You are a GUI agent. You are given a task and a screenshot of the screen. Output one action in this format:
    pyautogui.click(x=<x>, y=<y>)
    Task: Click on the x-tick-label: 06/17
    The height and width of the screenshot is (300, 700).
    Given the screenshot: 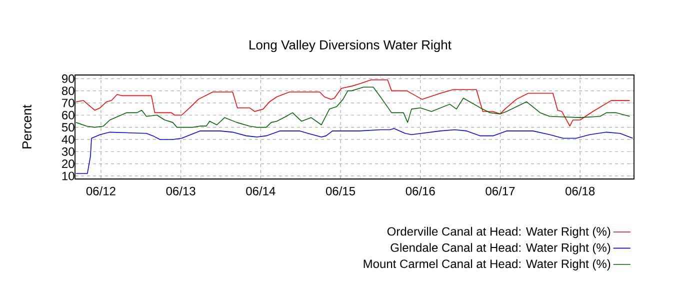 What is the action you would take?
    pyautogui.click(x=500, y=191)
    